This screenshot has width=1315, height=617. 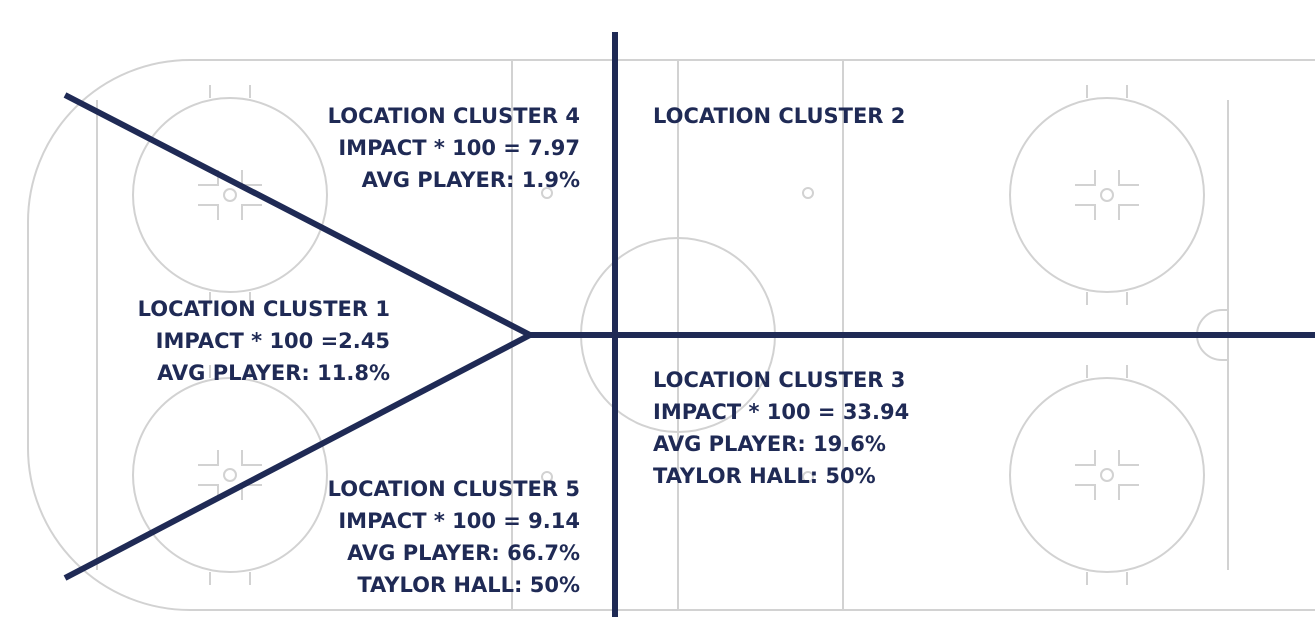 I want to click on cluster-label: IMPACT * 100 = 7.97, so click(x=459, y=148).